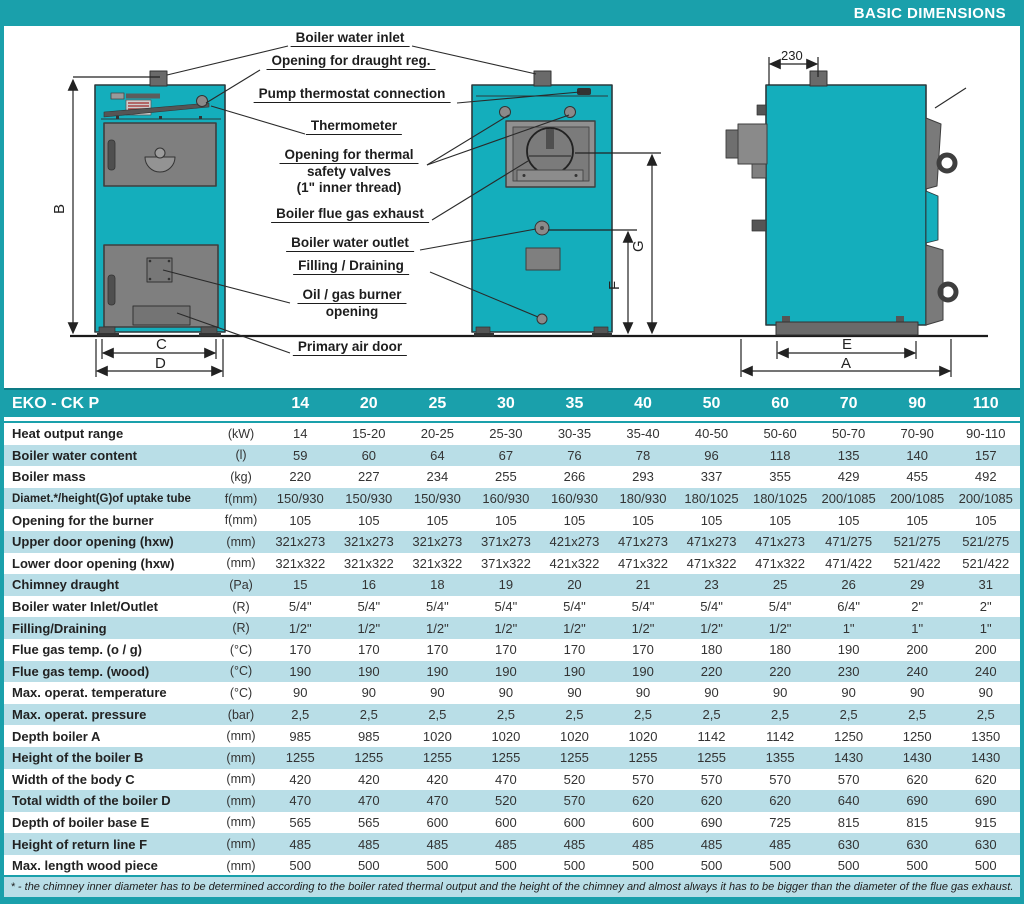 This screenshot has height=904, width=1024. I want to click on spec-value: 1", so click(848, 628).